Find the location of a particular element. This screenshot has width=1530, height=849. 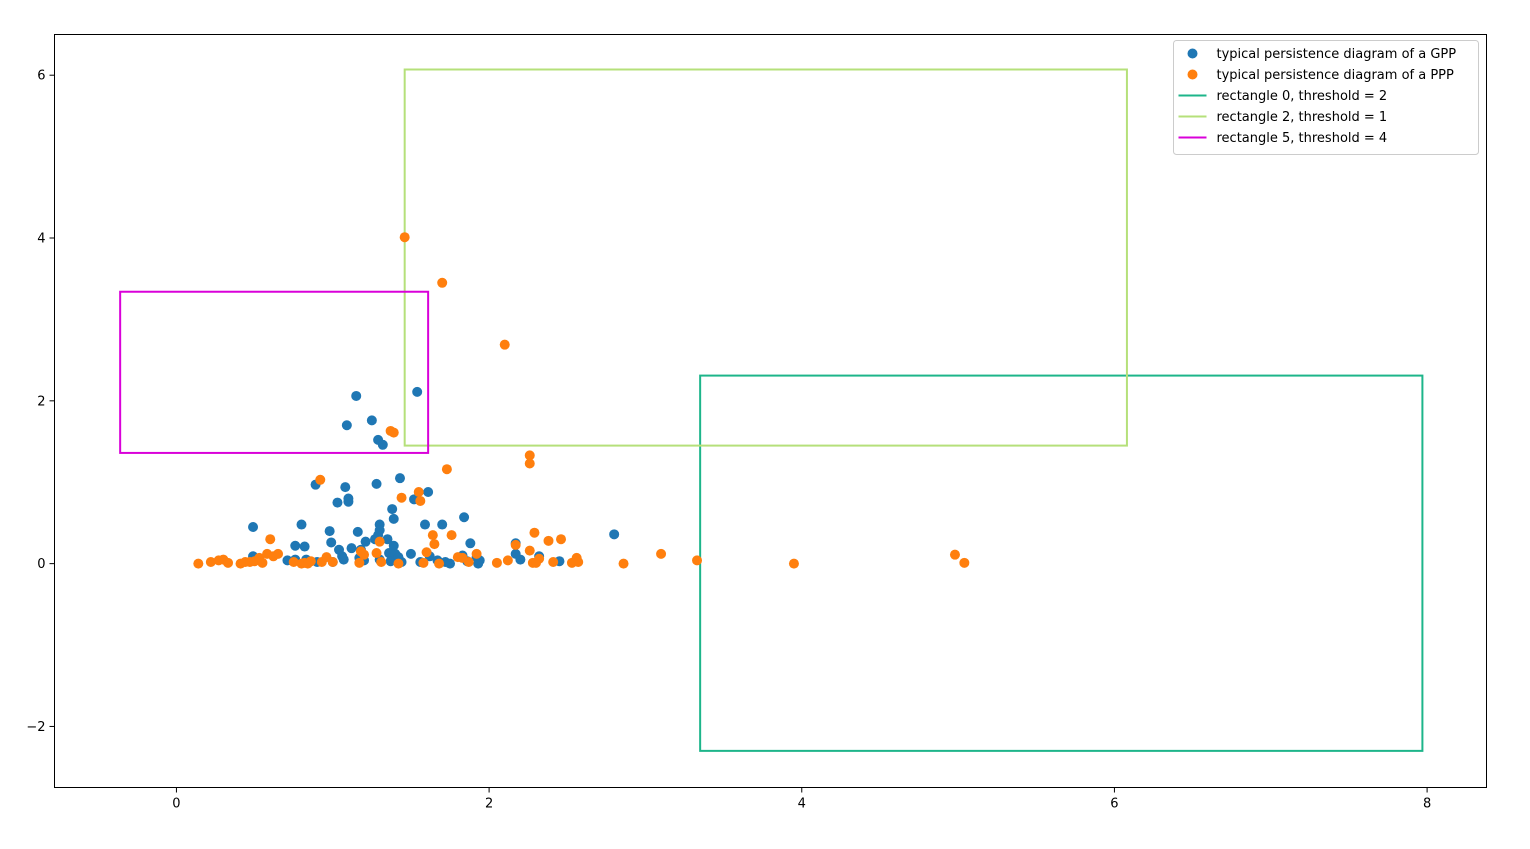

y-axis-ticks: −2 0 2 4 6 is located at coordinates (40, 402).